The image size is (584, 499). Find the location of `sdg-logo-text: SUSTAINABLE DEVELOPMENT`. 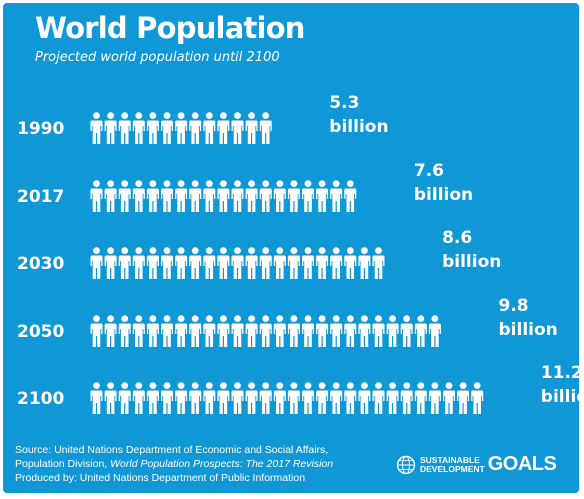

sdg-logo-text: SUSTAINABLE DEVELOPMENT is located at coordinates (452, 464).